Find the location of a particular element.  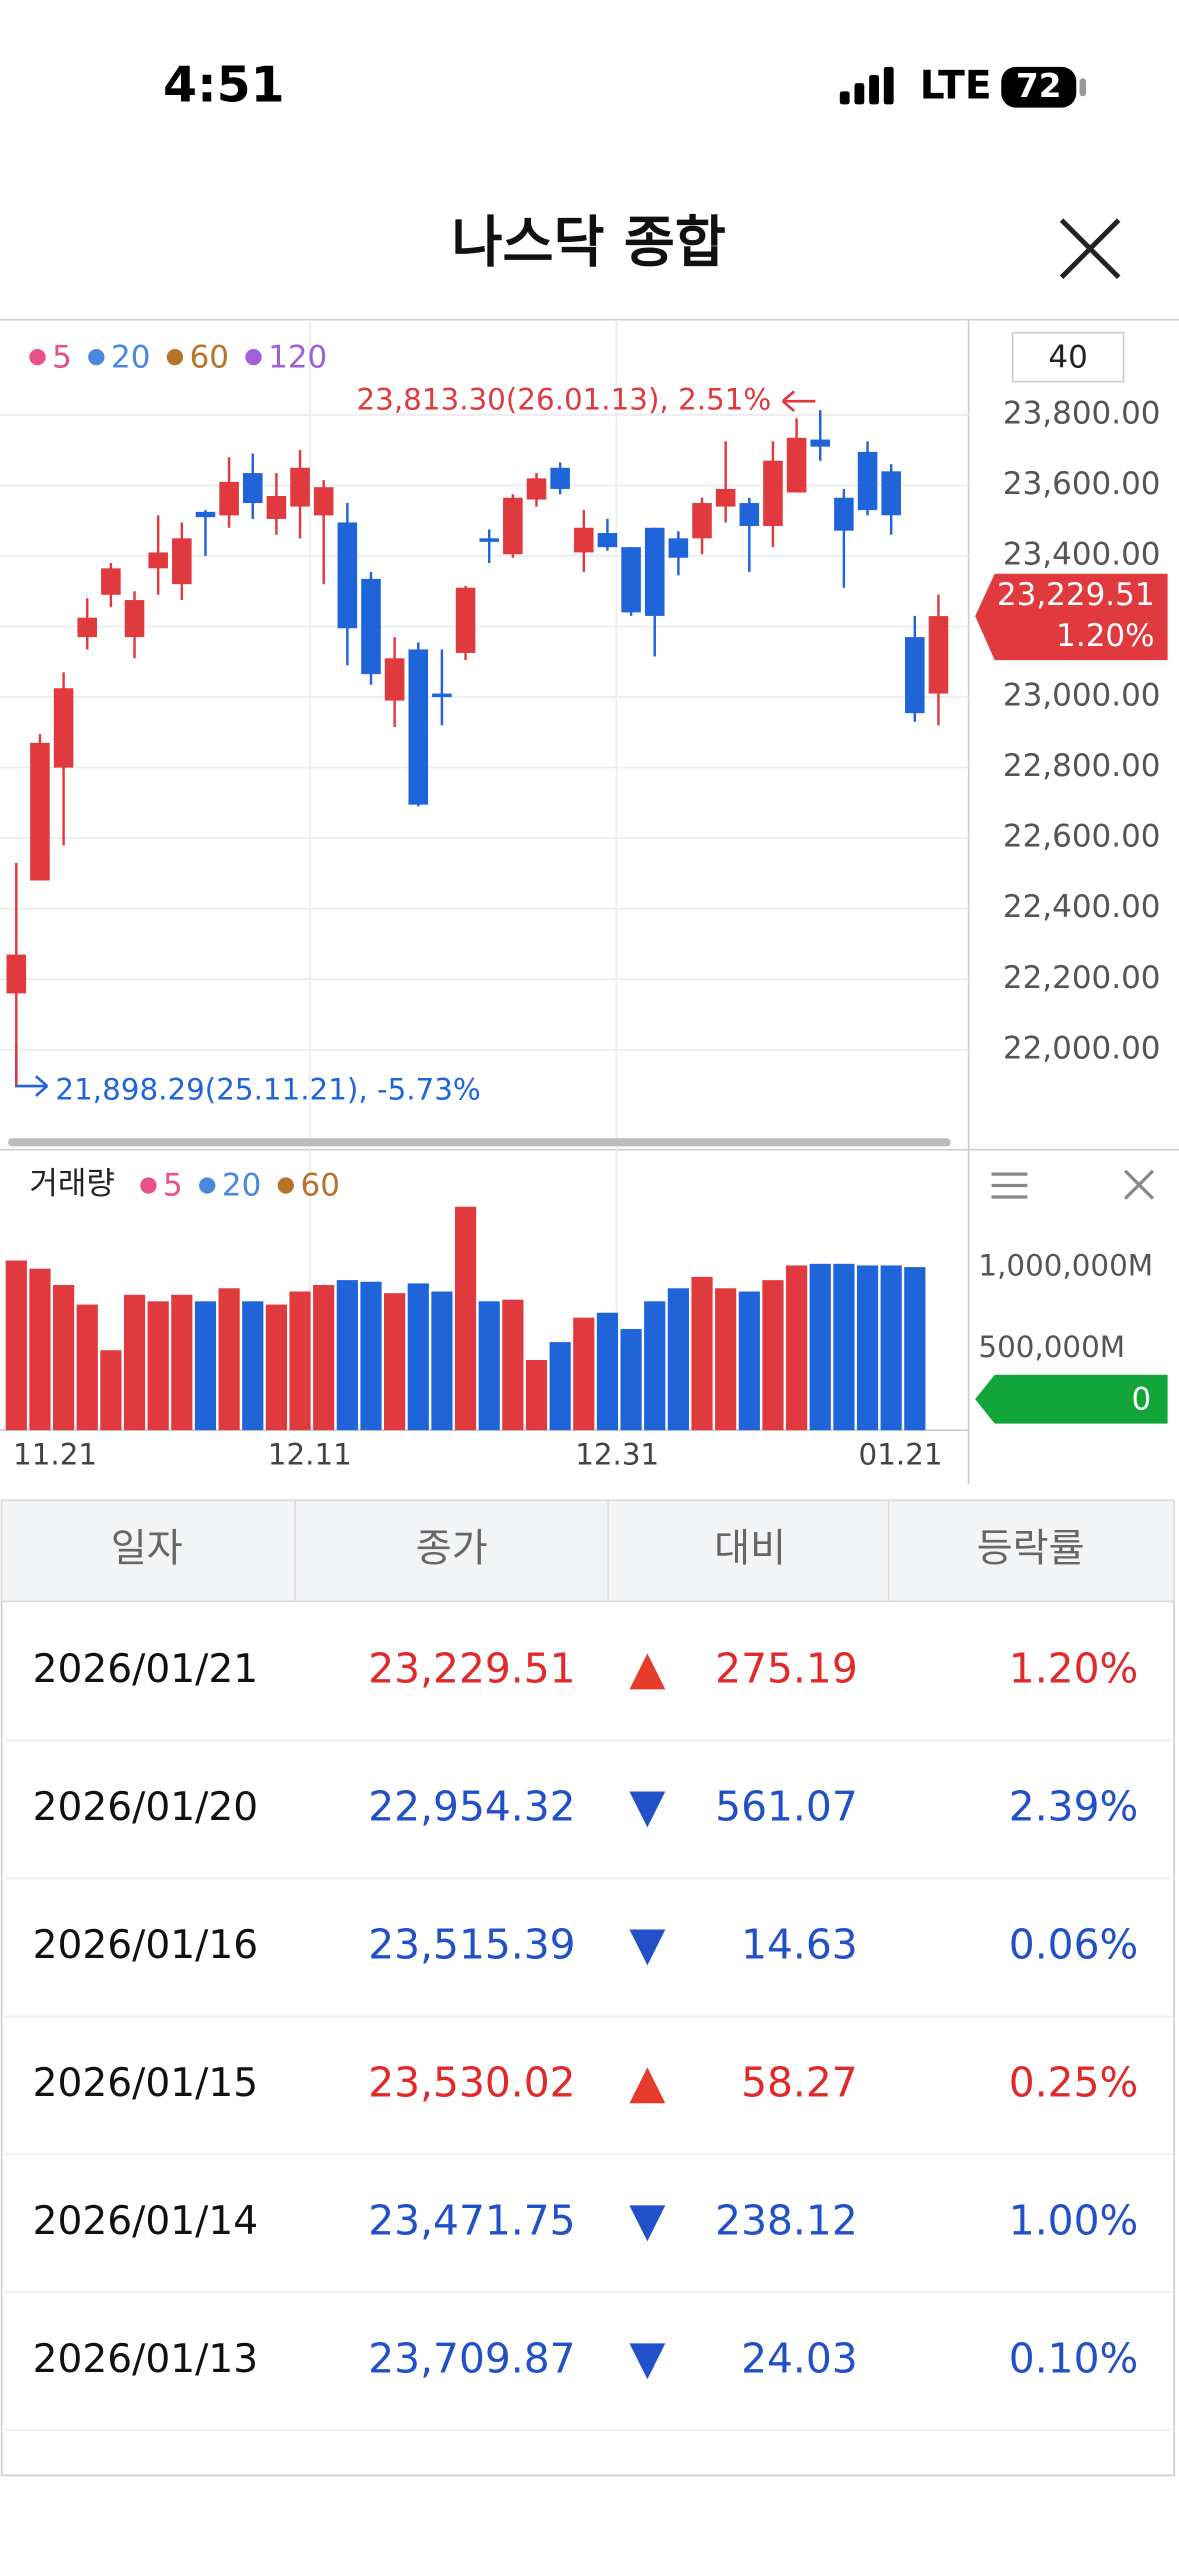

x-tick-label: 11.21 is located at coordinates (55, 1455).